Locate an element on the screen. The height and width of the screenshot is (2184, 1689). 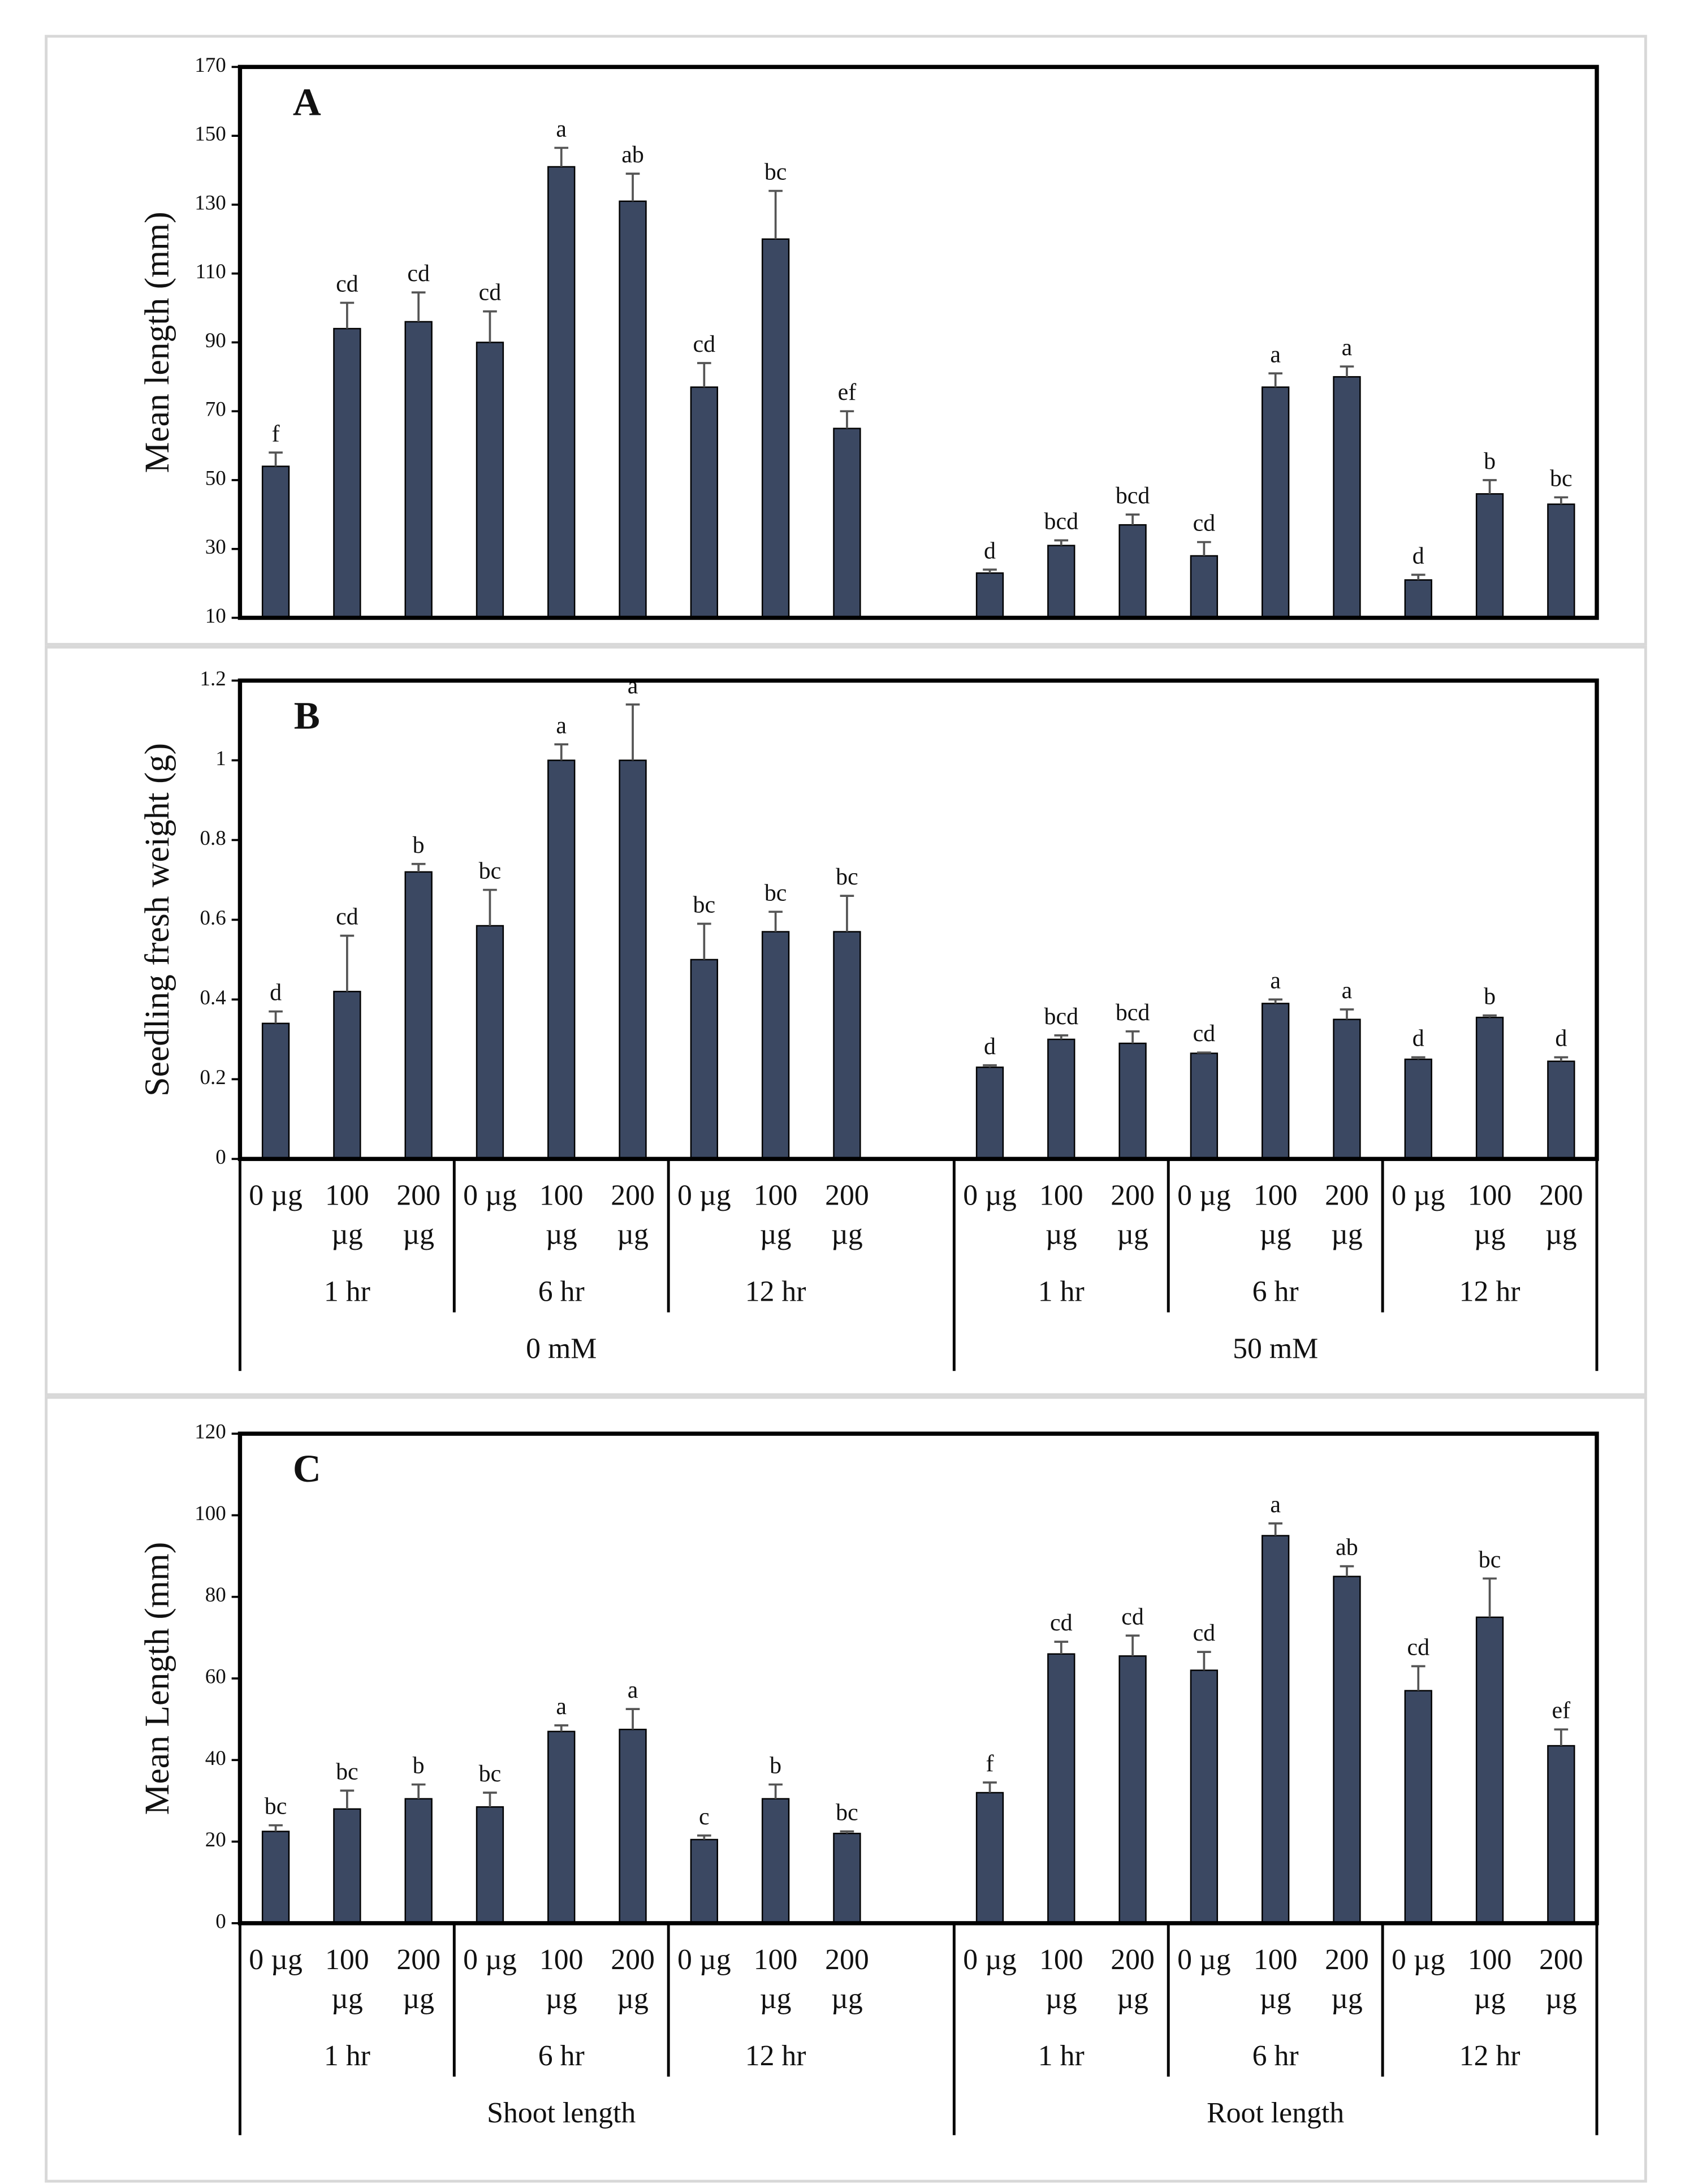
significance-label: ef is located at coordinates (1561, 1711).